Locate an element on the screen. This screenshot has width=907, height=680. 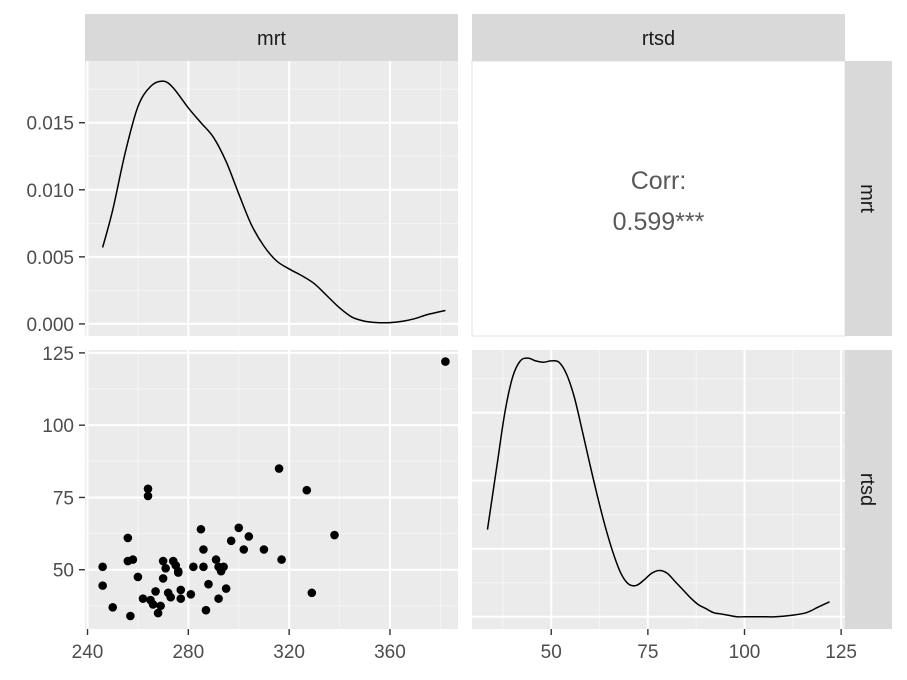
x-tick-label: 100 is located at coordinates (745, 652).